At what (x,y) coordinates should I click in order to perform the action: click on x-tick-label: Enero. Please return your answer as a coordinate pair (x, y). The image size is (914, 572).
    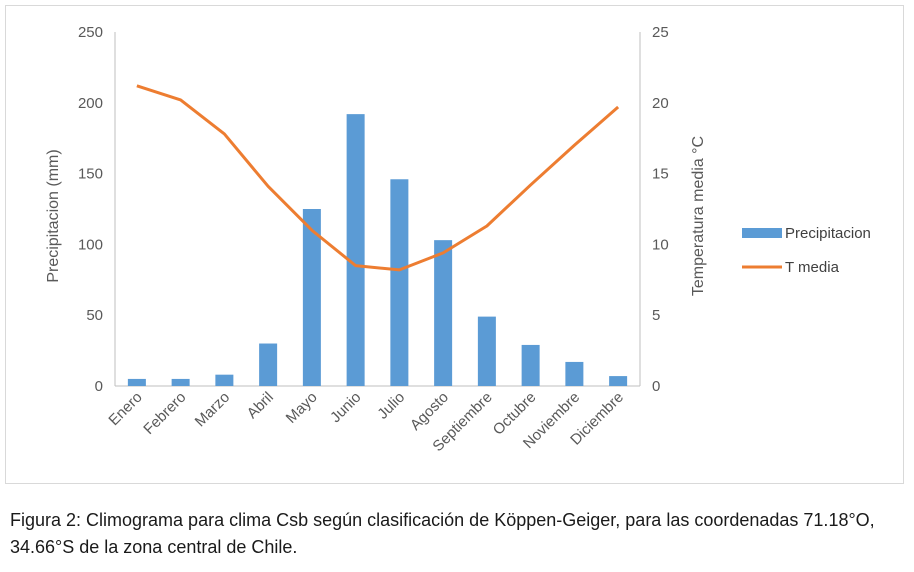
    Looking at the image, I should click on (125, 409).